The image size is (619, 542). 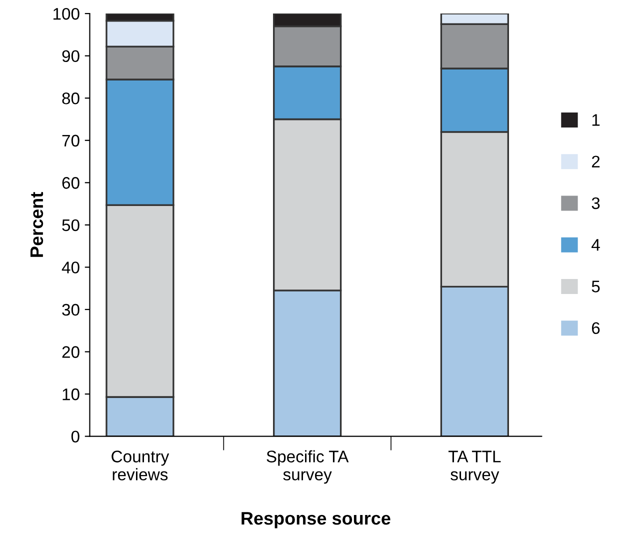 I want to click on x-tick-label: Specific TA survey, so click(x=307, y=467).